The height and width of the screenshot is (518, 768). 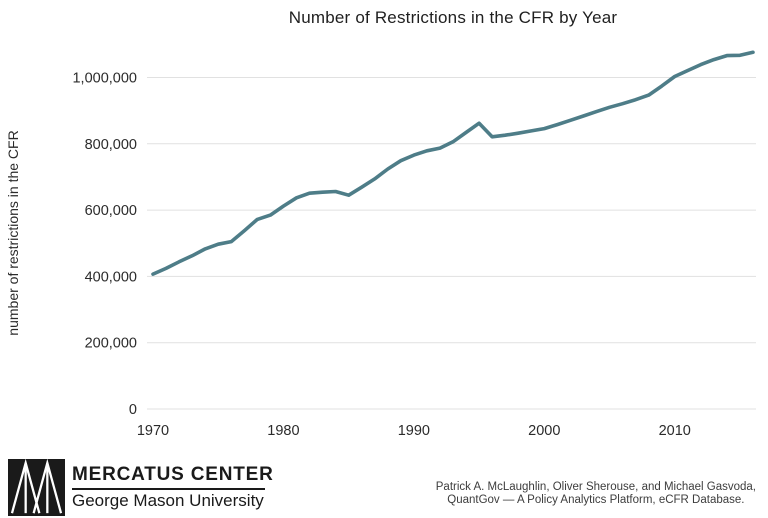 I want to click on y-tick-label: 1,000,000, so click(x=104, y=79).